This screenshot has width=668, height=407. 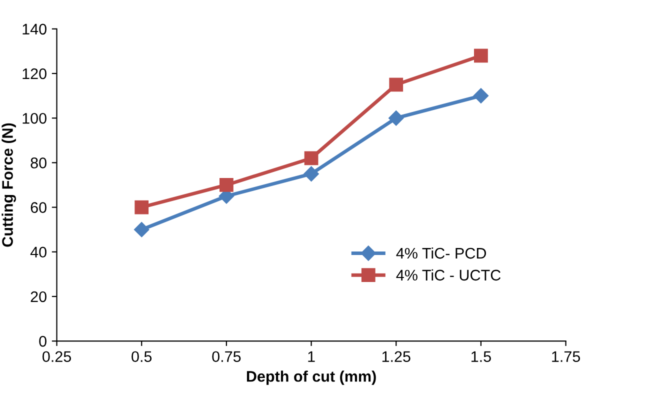 I want to click on x-tick-label: 1.5, so click(x=481, y=356).